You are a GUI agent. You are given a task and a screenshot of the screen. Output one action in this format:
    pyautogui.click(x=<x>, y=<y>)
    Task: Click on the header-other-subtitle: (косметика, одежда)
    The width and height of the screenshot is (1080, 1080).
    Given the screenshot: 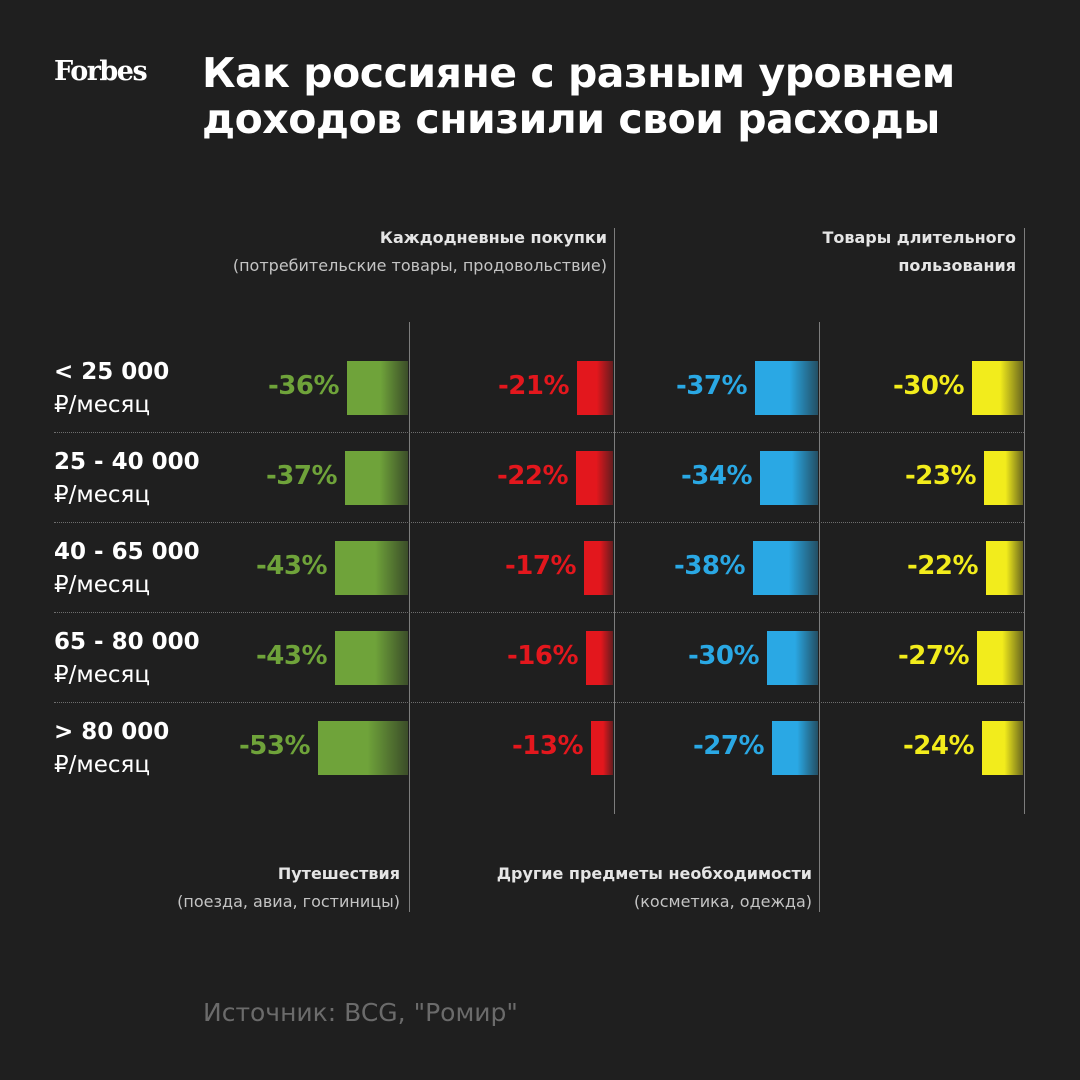 What is the action you would take?
    pyautogui.click(x=723, y=901)
    